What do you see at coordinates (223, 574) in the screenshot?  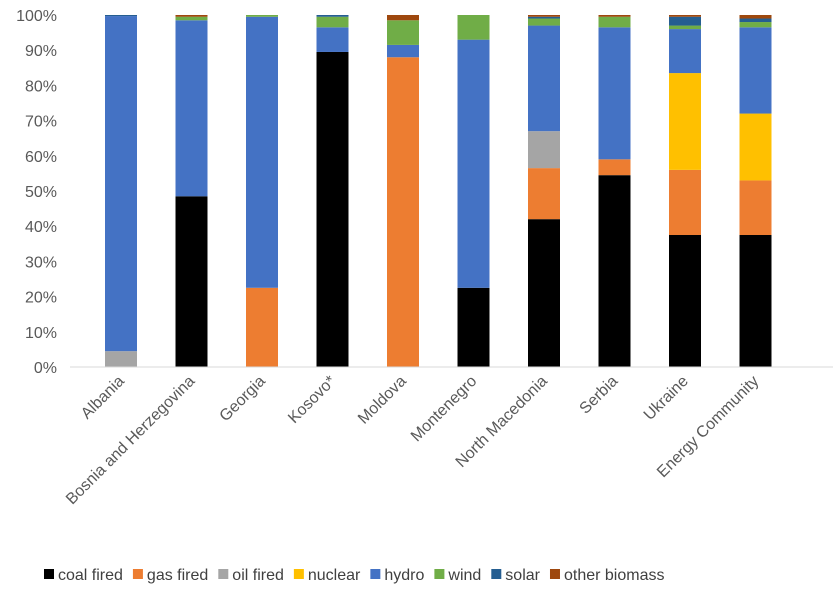 I see `legend-swatch-oil-fired` at bounding box center [223, 574].